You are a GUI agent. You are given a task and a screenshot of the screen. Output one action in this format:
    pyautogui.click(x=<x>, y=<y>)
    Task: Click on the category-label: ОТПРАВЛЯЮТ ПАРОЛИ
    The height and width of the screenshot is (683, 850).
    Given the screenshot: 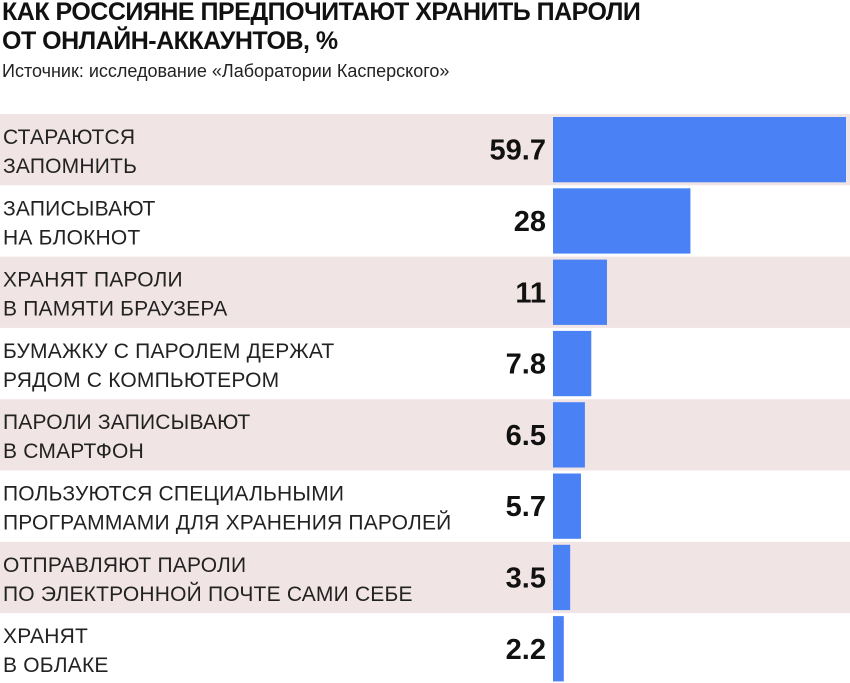 What is the action you would take?
    pyautogui.click(x=124, y=565)
    